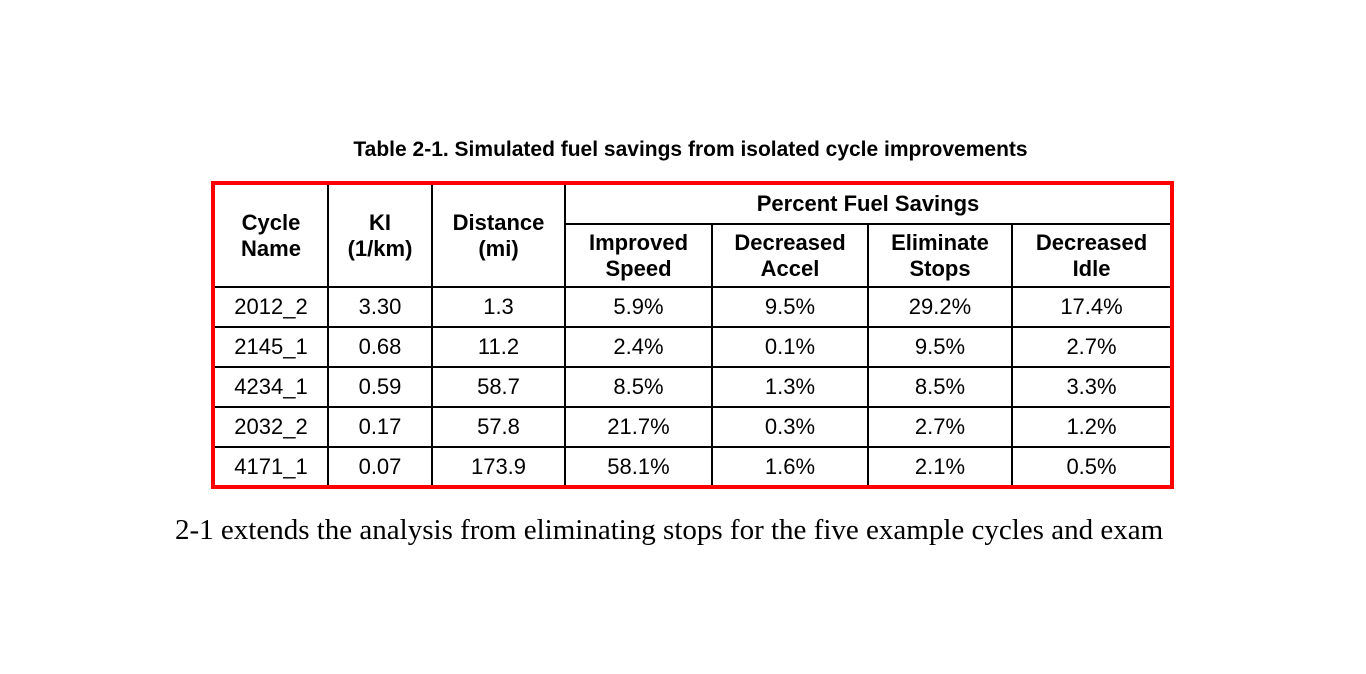 The image size is (1366, 674). Describe the element at coordinates (638, 467) in the screenshot. I see `cell-improved-speed: 58.1%` at that location.